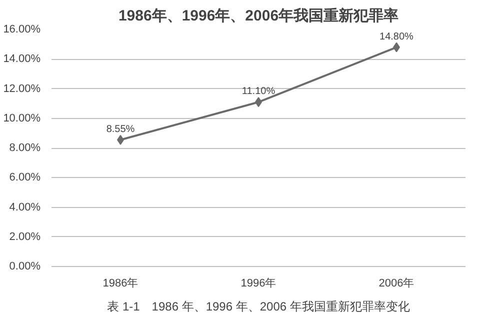  Describe the element at coordinates (25, 148) in the screenshot. I see `y-tick-label: 8.00%` at that location.